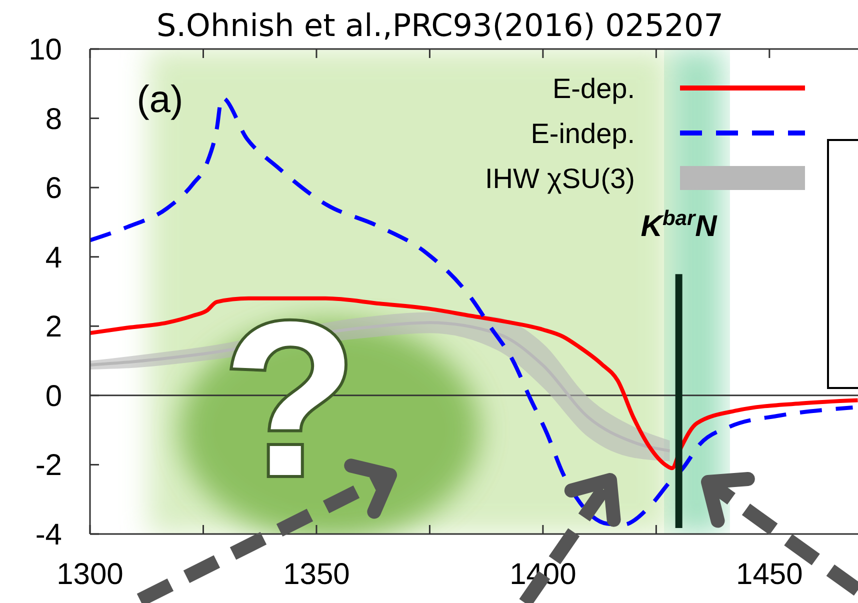 Image resolution: width=858 pixels, height=603 pixels. I want to click on ref-line-label: K$^{bar}$N, so click(679, 225).